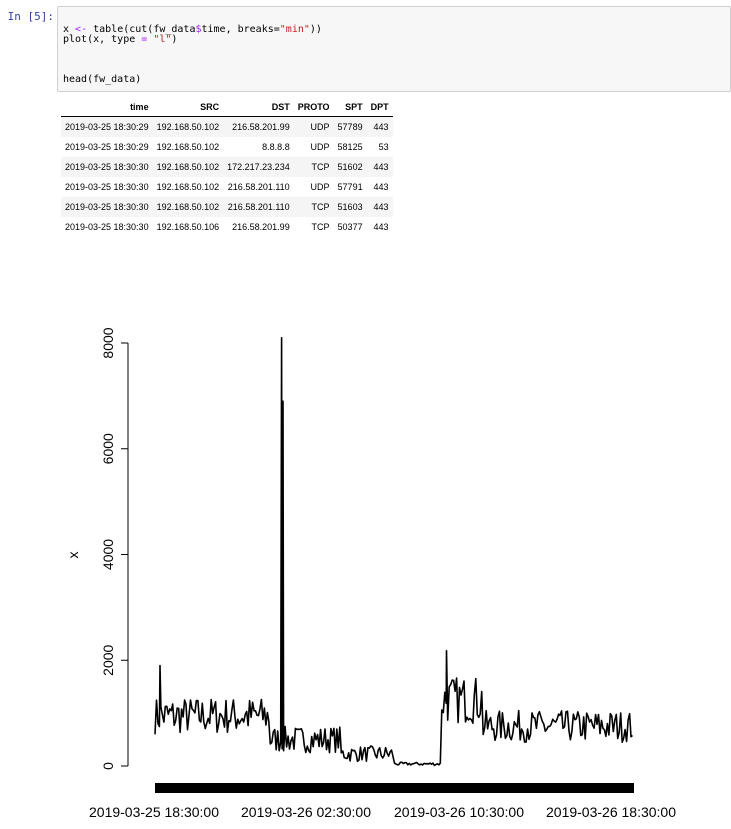 The width and height of the screenshot is (731, 829). What do you see at coordinates (350, 107) in the screenshot?
I see `column-header-spt: SPT` at bounding box center [350, 107].